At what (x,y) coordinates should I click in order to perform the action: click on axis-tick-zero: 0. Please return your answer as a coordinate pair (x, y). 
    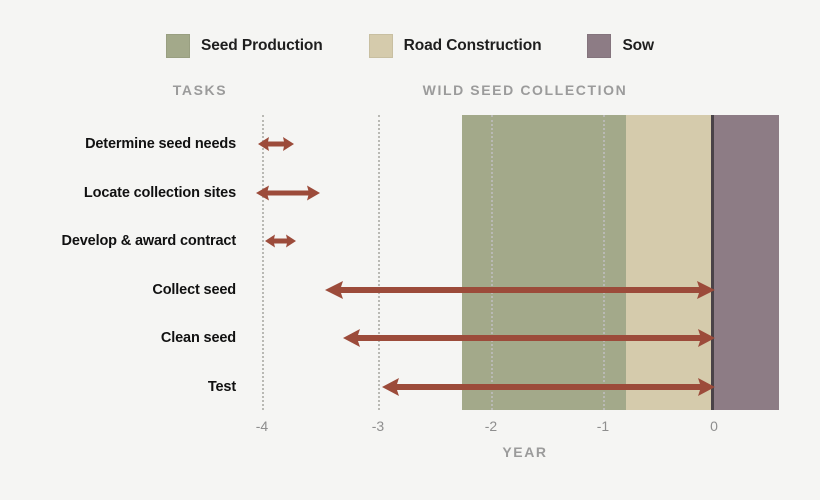
    Looking at the image, I should click on (714, 426).